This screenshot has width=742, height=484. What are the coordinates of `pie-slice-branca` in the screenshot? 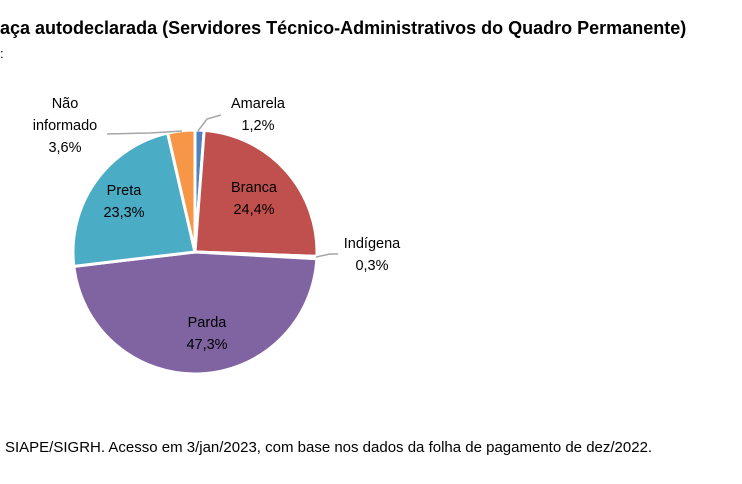 It's located at (256, 193).